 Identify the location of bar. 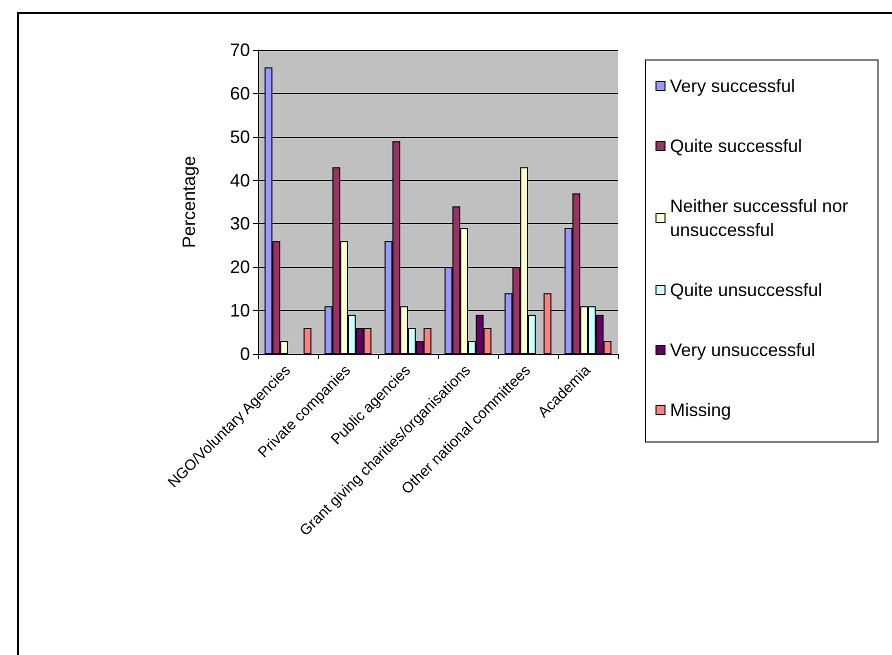
(308, 341).